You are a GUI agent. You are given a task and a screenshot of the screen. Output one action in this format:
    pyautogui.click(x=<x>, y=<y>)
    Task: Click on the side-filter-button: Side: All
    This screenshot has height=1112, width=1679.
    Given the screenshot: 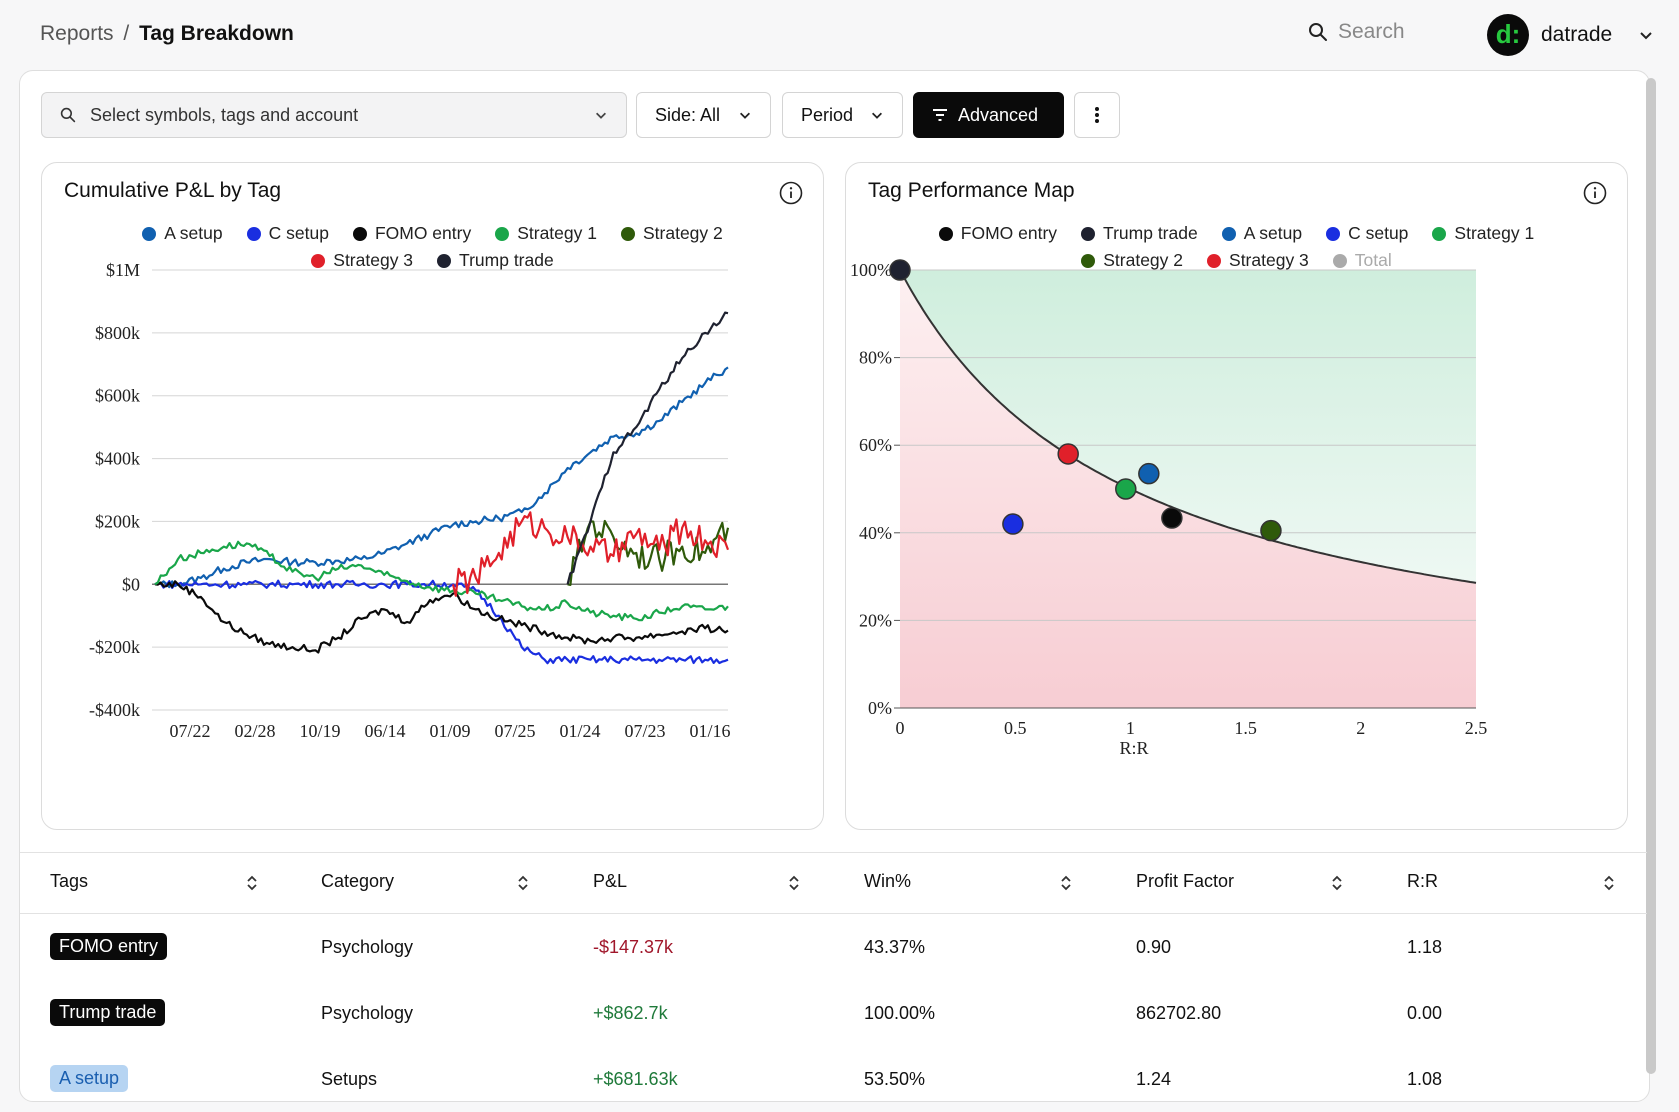 What is the action you would take?
    pyautogui.click(x=703, y=115)
    